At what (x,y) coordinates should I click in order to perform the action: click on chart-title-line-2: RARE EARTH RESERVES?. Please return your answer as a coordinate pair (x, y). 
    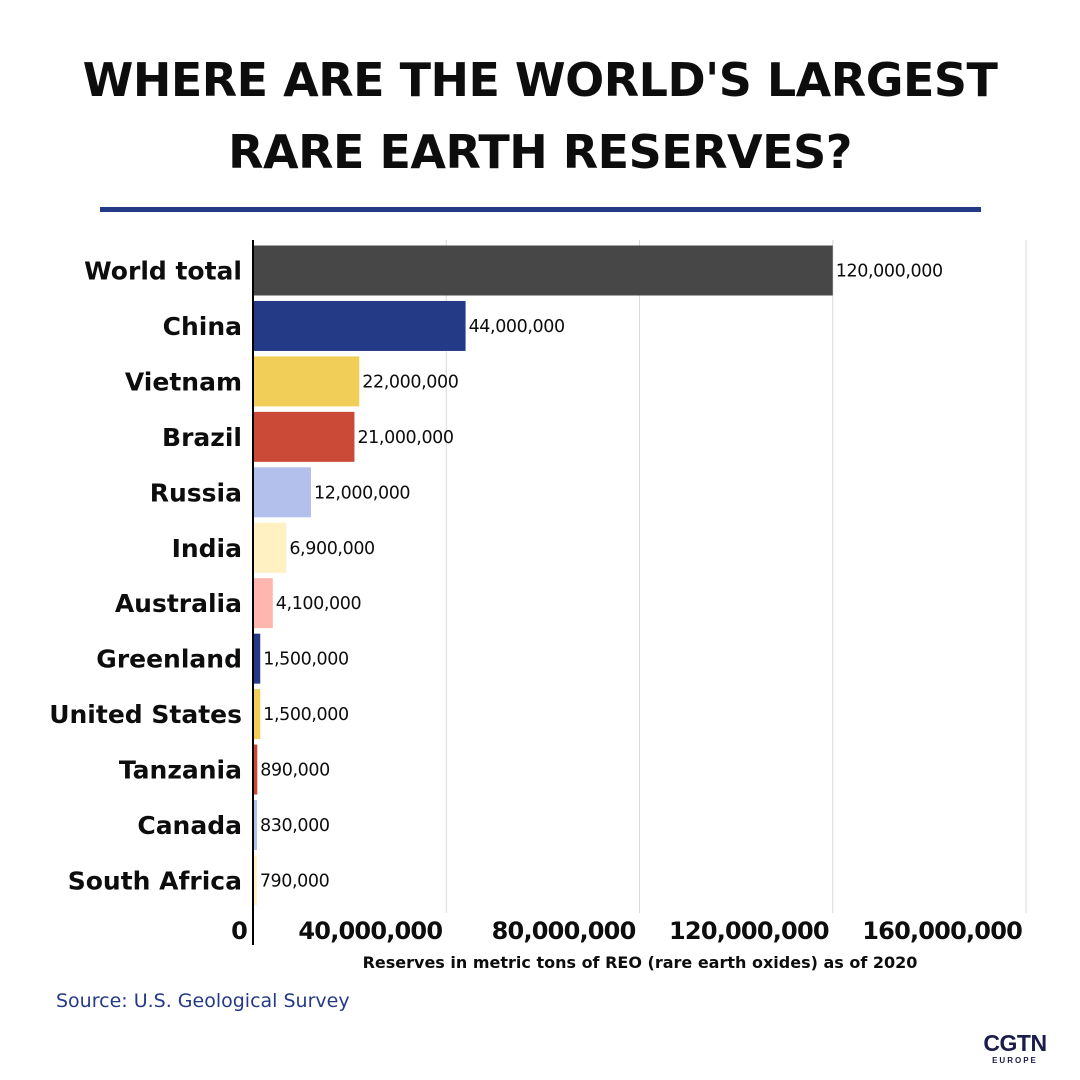
    Looking at the image, I should click on (540, 152).